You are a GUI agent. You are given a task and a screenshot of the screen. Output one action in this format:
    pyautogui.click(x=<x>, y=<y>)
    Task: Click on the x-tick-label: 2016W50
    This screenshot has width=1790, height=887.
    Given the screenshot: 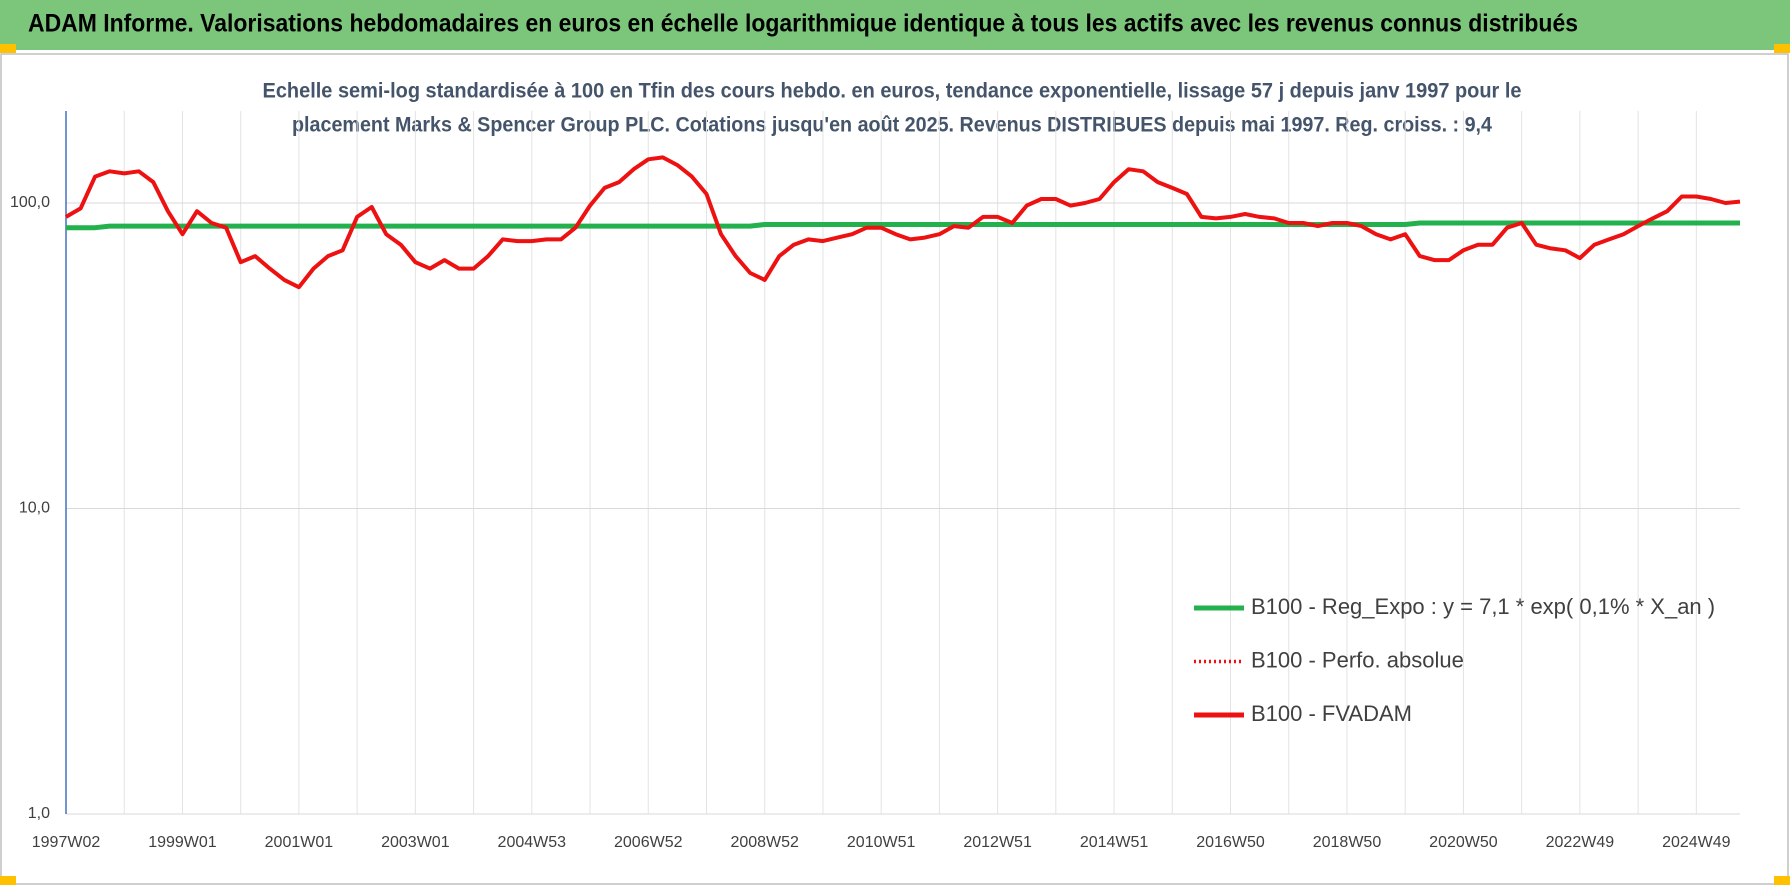 What is the action you would take?
    pyautogui.click(x=1230, y=842)
    